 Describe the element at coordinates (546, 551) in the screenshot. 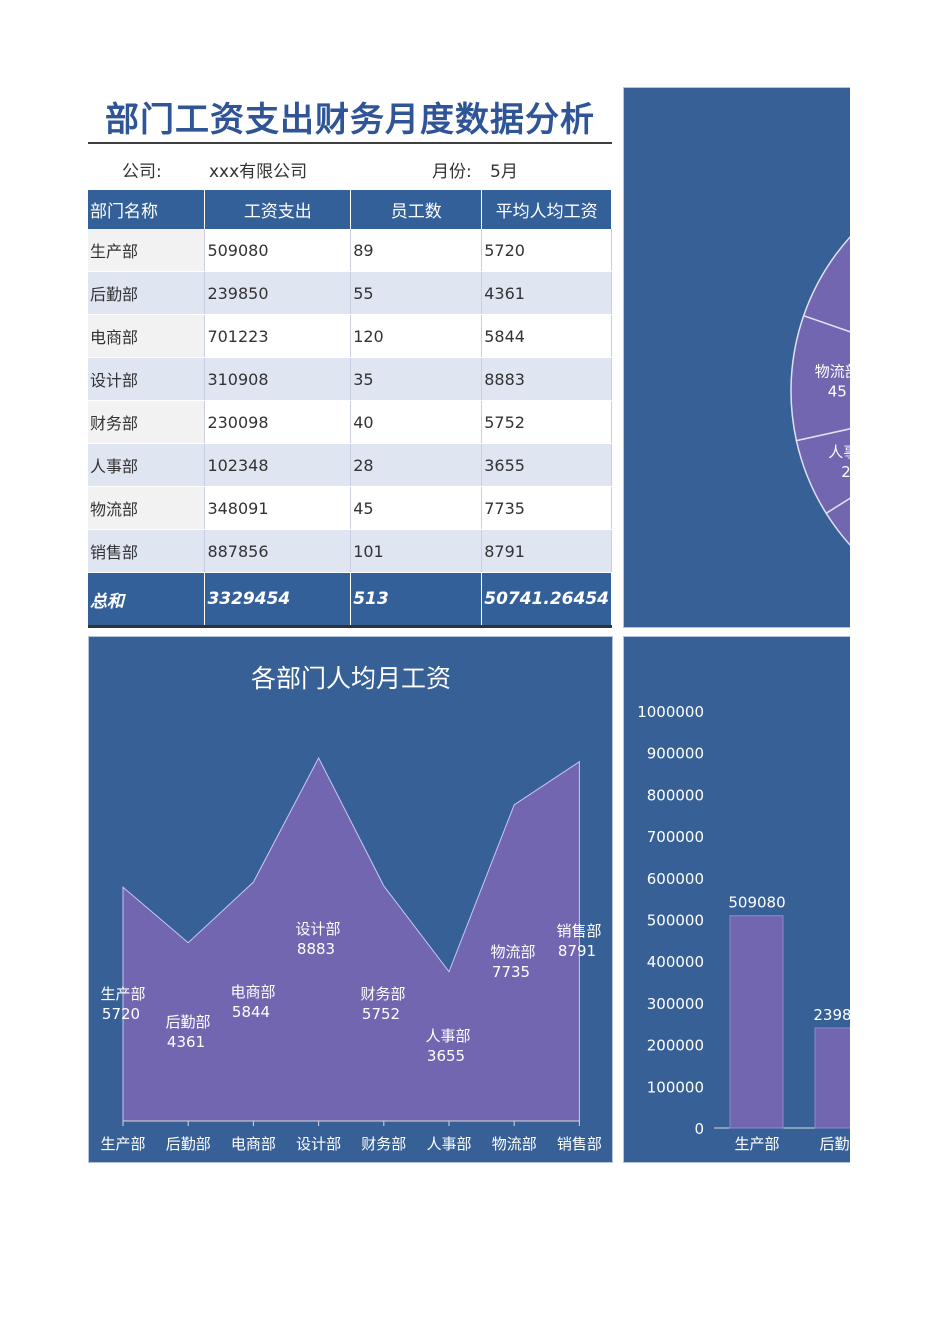

I see `table-cell: 8791` at that location.